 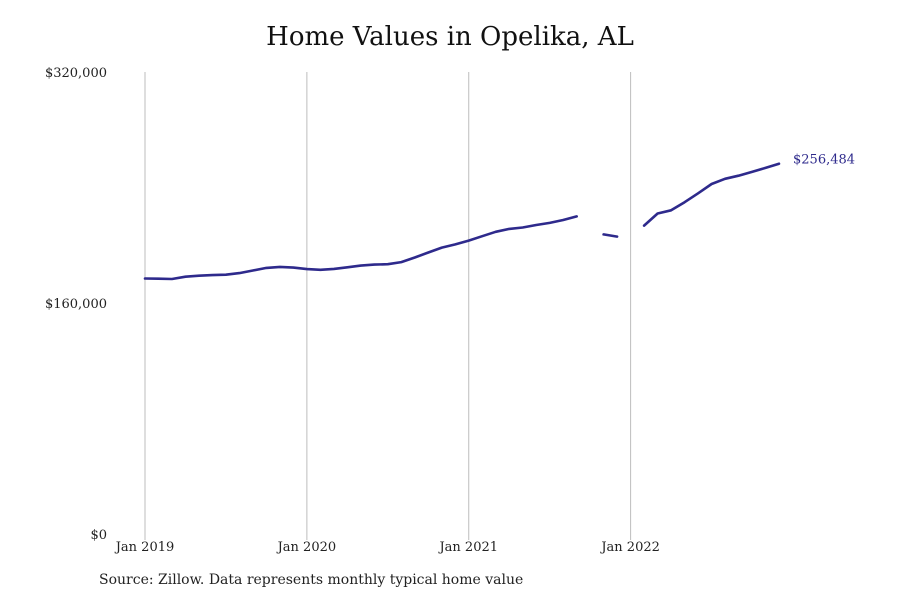 I want to click on end-value-label: $256,484, so click(x=824, y=160).